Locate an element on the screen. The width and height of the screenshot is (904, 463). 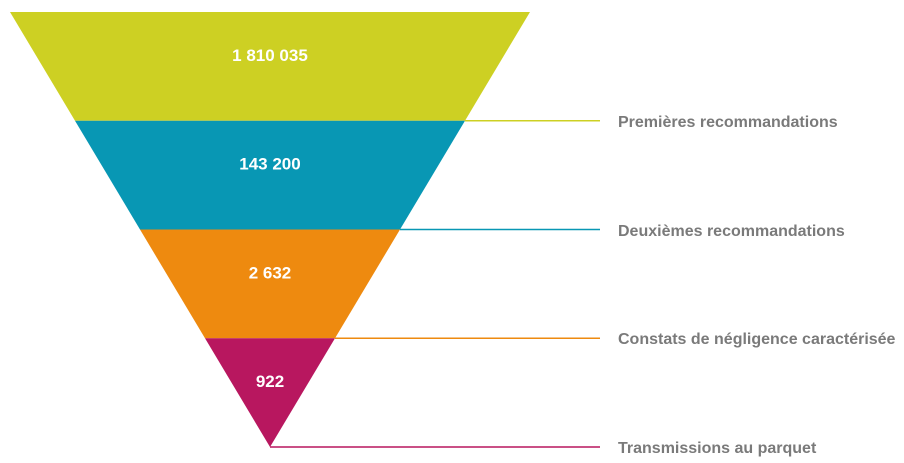
value-label: 922 is located at coordinates (270, 381).